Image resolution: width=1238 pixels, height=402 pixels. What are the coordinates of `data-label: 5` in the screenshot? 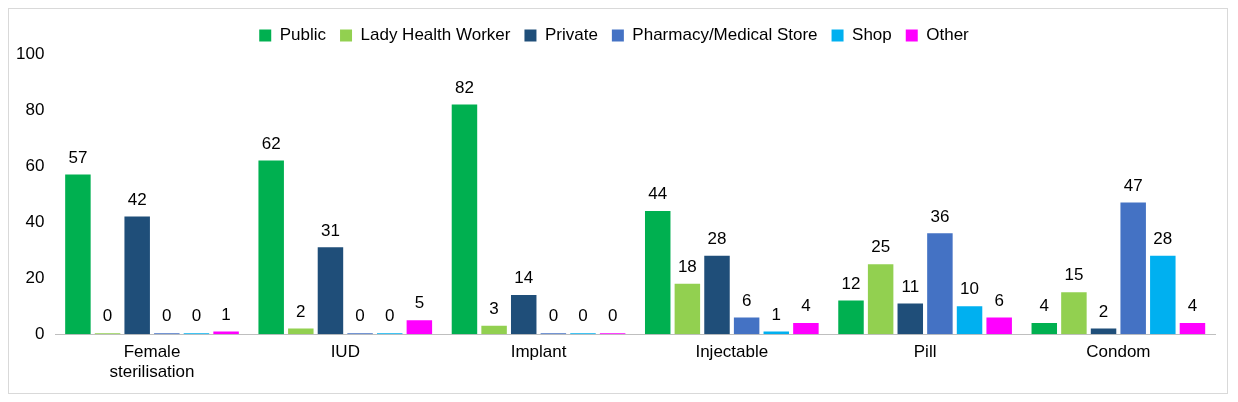 It's located at (419, 303).